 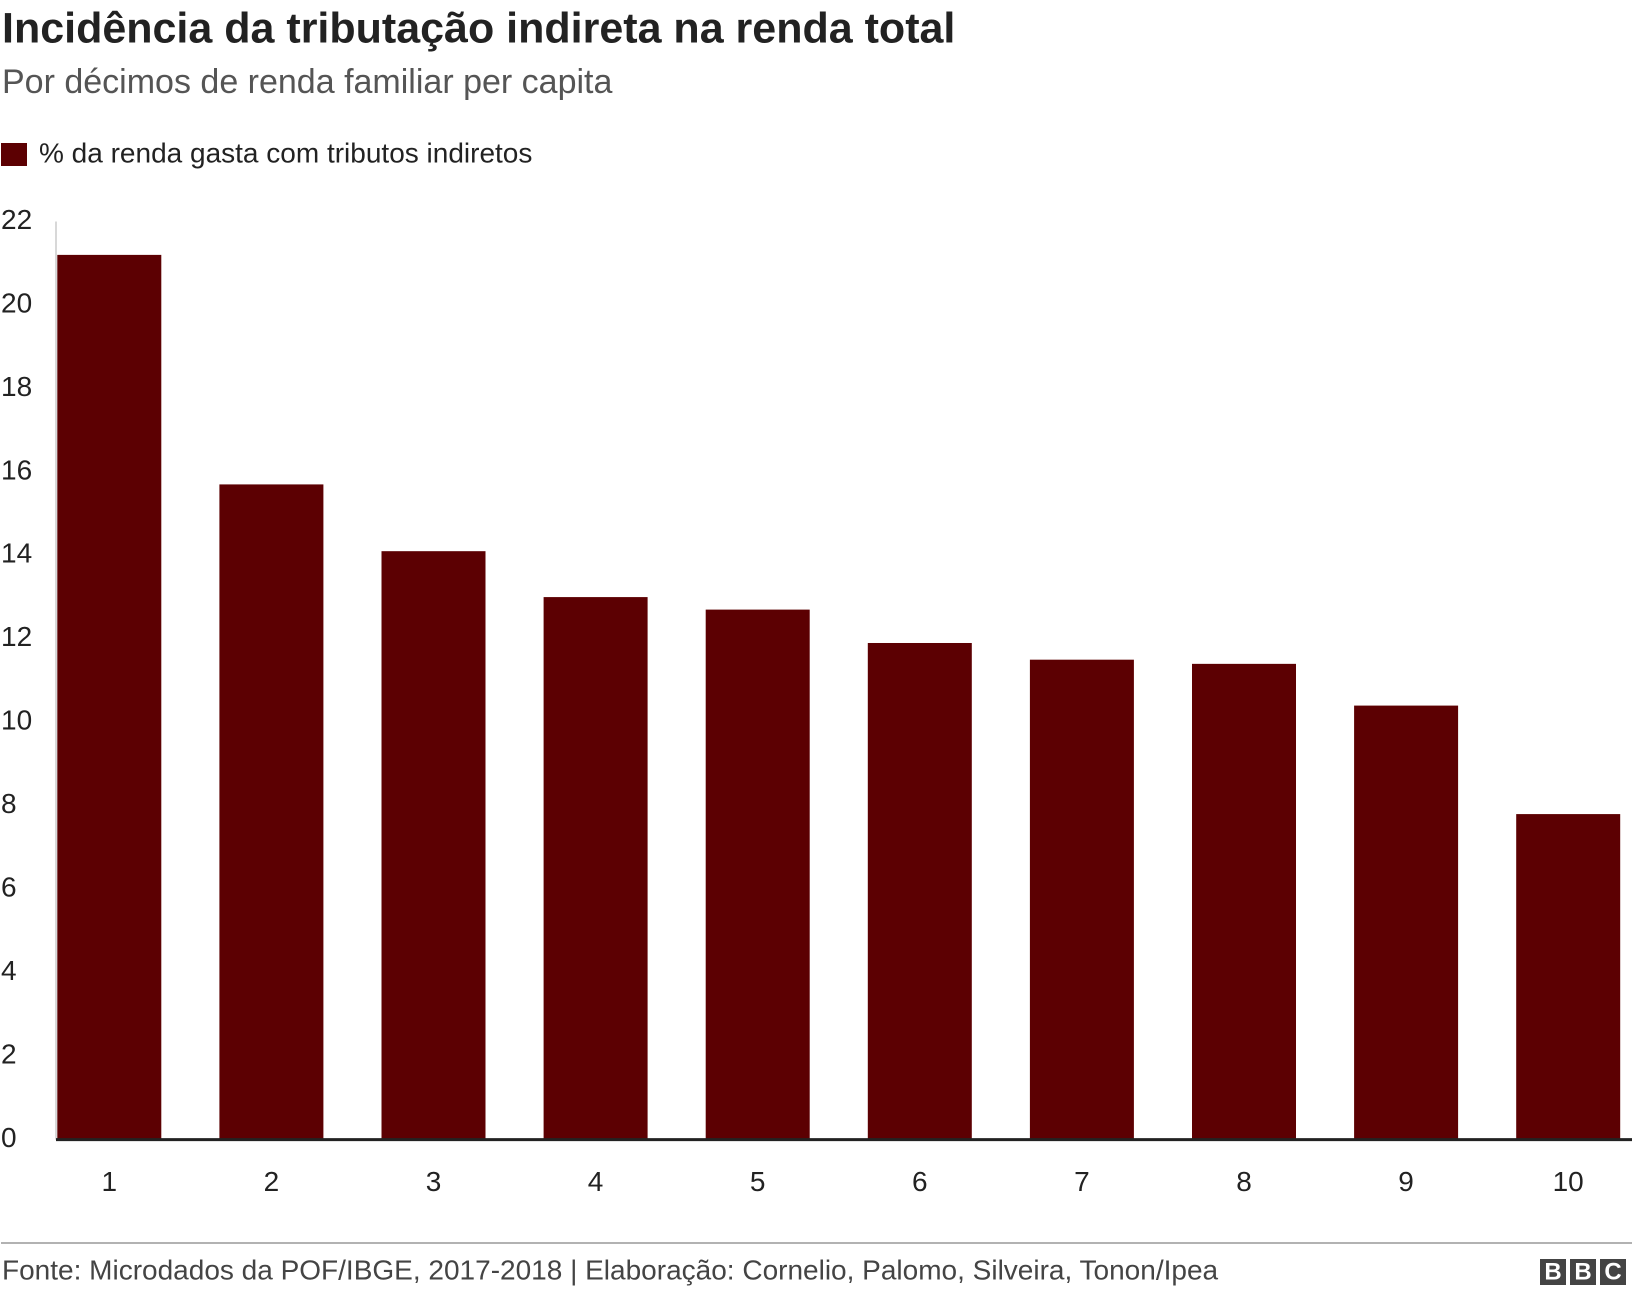 I want to click on bbc-logo: B B C, so click(x=1583, y=1271).